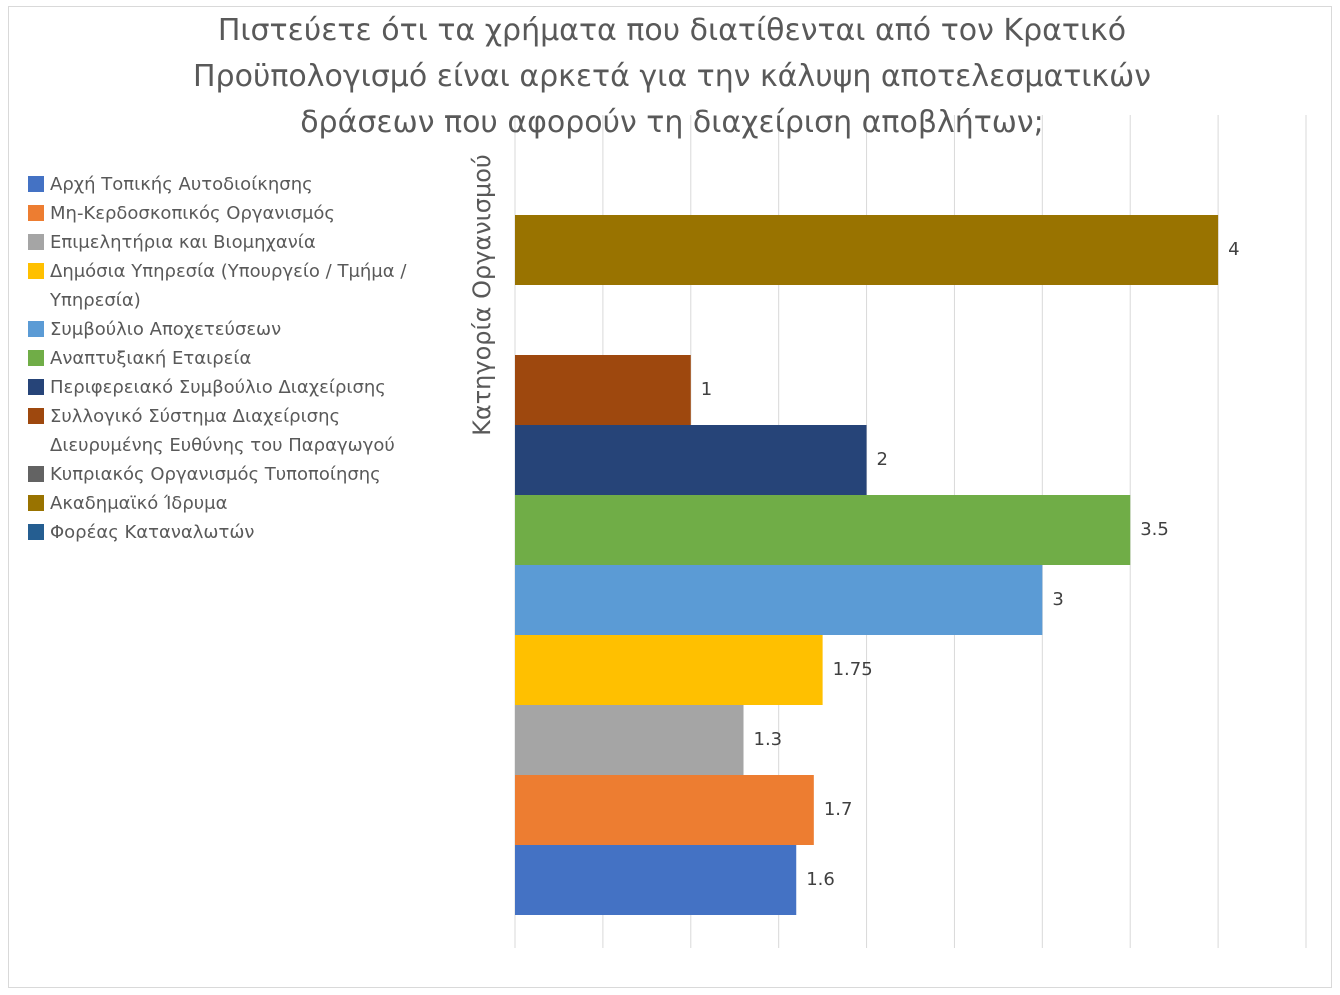 This screenshot has width=1340, height=995. What do you see at coordinates (1057, 599) in the screenshot?
I see `data-label: 3` at bounding box center [1057, 599].